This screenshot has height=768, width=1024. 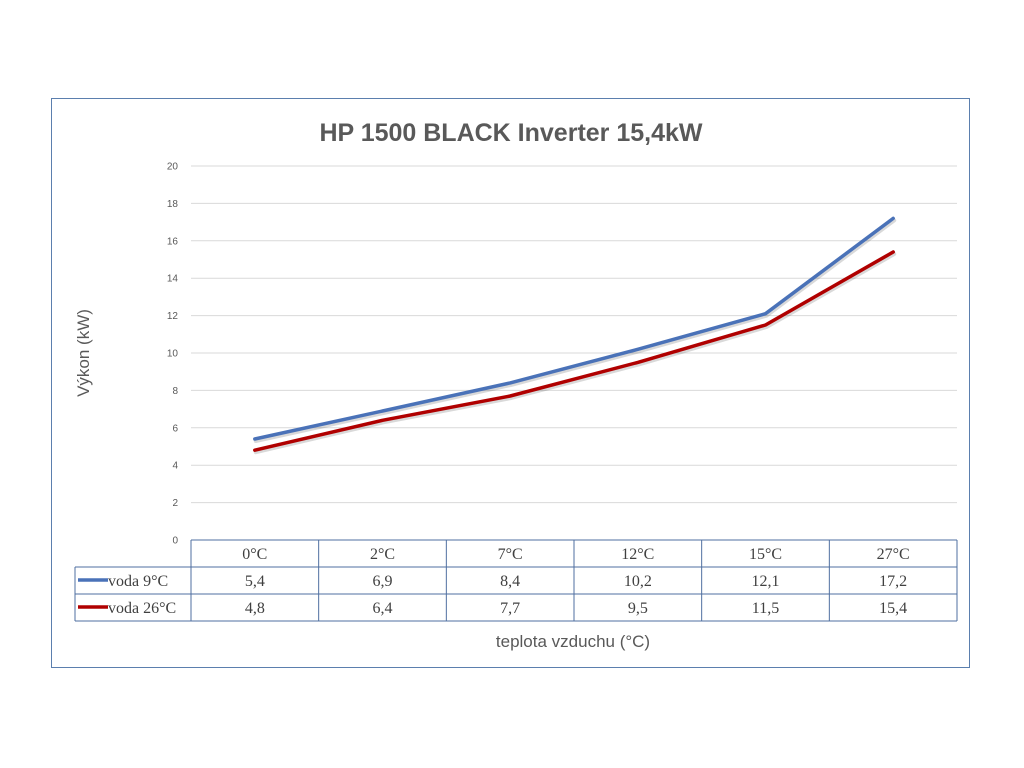 What do you see at coordinates (138, 581) in the screenshot?
I see `legend-label: voda 9°C` at bounding box center [138, 581].